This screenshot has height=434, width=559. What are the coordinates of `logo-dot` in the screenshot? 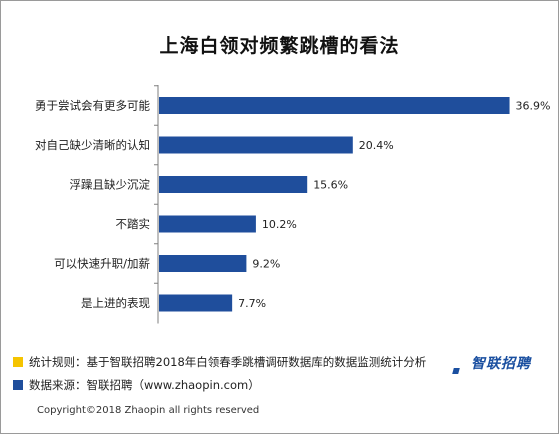 It's located at (456, 371).